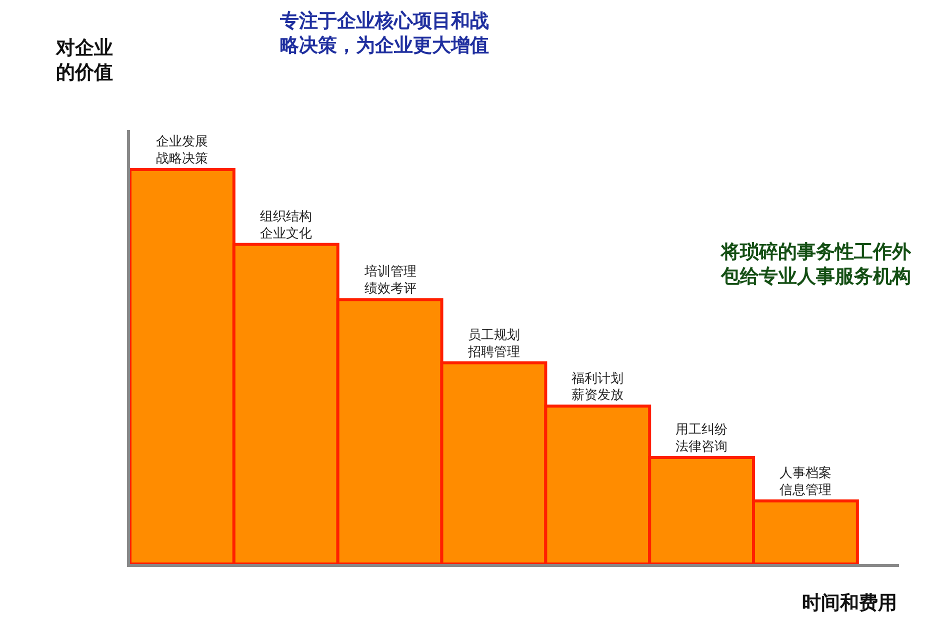 This screenshot has width=929, height=624. What do you see at coordinates (816, 264) in the screenshot?
I see `annotation: 将琐碎的事务性工作外包给专业人事服务机构` at bounding box center [816, 264].